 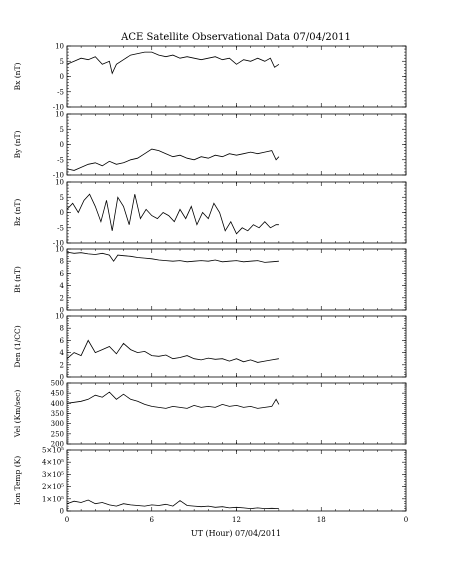 I want to click on y-tick-label: 4×10⁵, so click(x=53, y=463).